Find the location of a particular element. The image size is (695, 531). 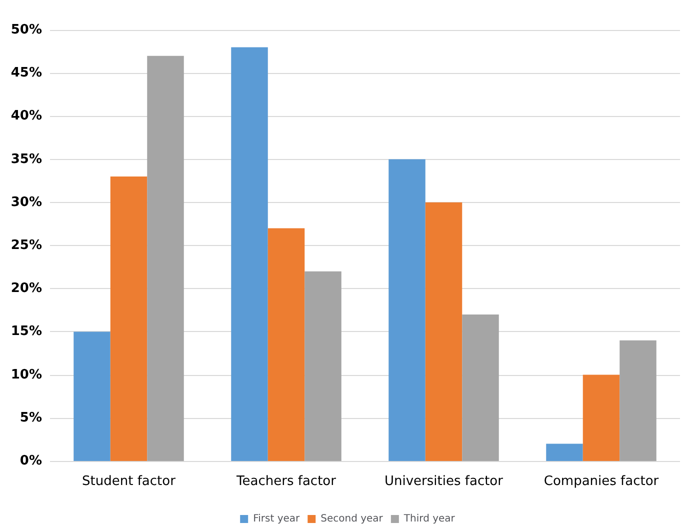

x-tick-label: Teachers factor is located at coordinates (286, 481).